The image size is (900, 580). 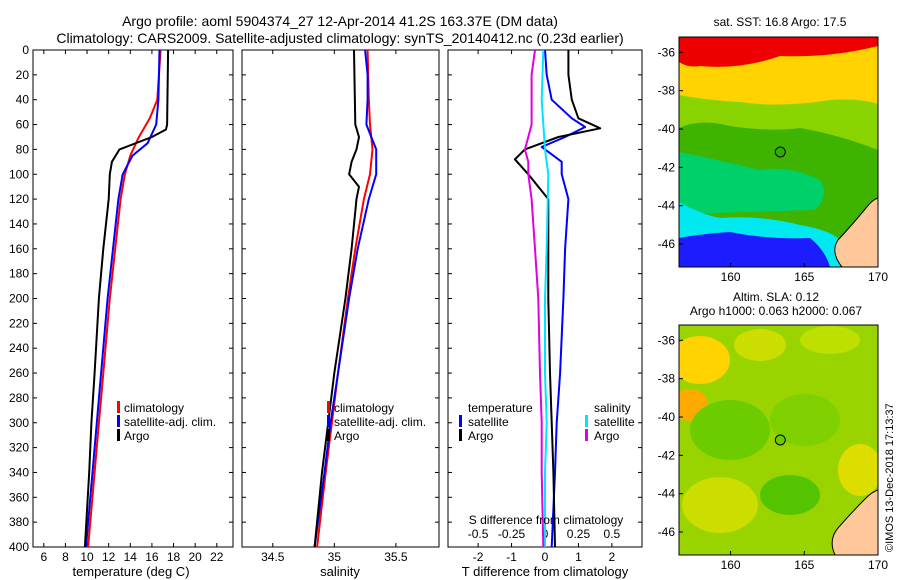 I want to click on temperature-xlabel: temperature (deg C), so click(x=130, y=571).